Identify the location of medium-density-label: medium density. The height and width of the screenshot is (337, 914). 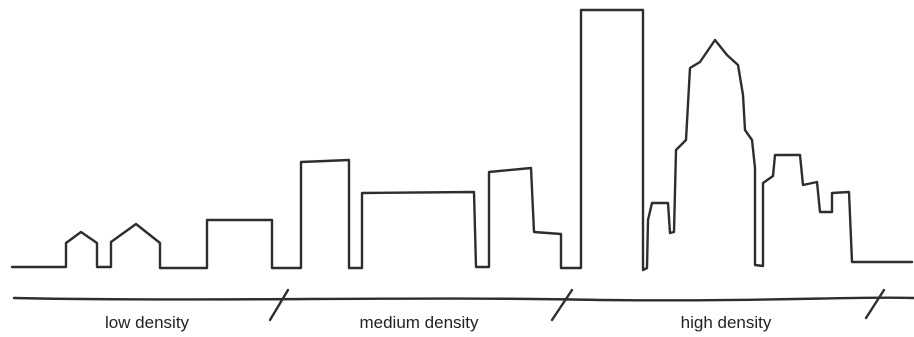
(419, 322).